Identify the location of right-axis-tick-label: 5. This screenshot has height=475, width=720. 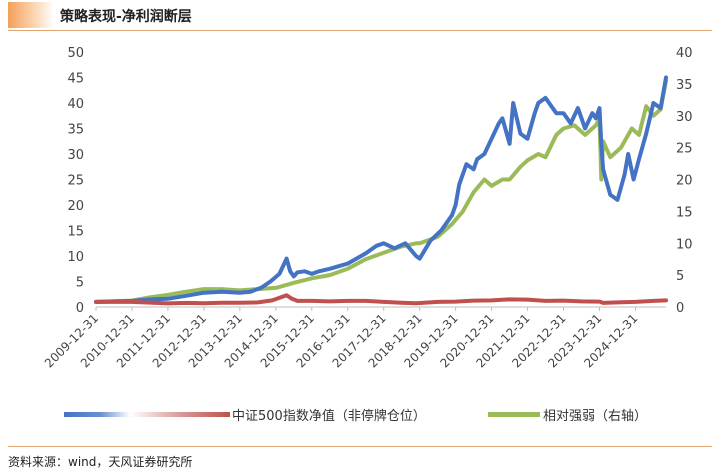
(680, 276).